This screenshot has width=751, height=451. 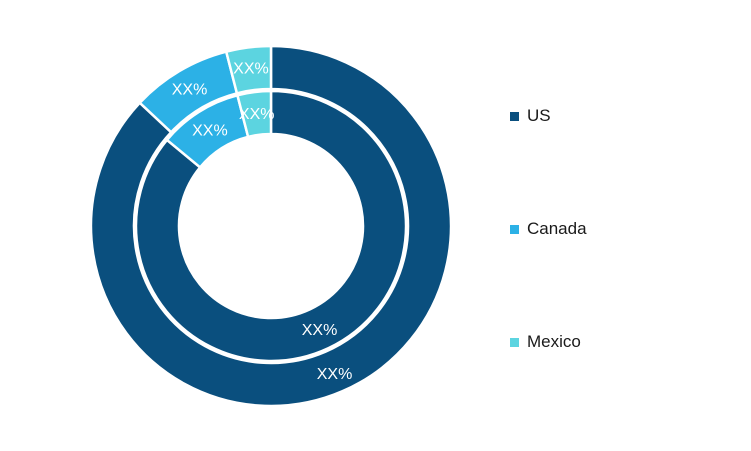 I want to click on legend-item-canada: Canada, so click(x=548, y=229).